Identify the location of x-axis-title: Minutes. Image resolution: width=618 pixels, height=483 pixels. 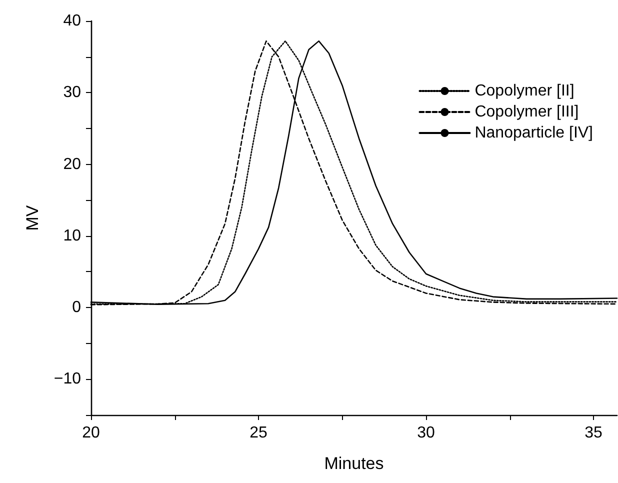
(354, 463).